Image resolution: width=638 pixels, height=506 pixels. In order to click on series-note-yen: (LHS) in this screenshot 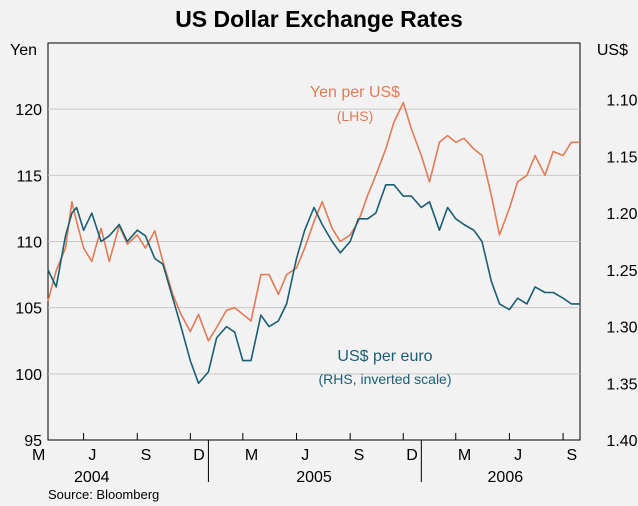, I will do `click(355, 116)`.